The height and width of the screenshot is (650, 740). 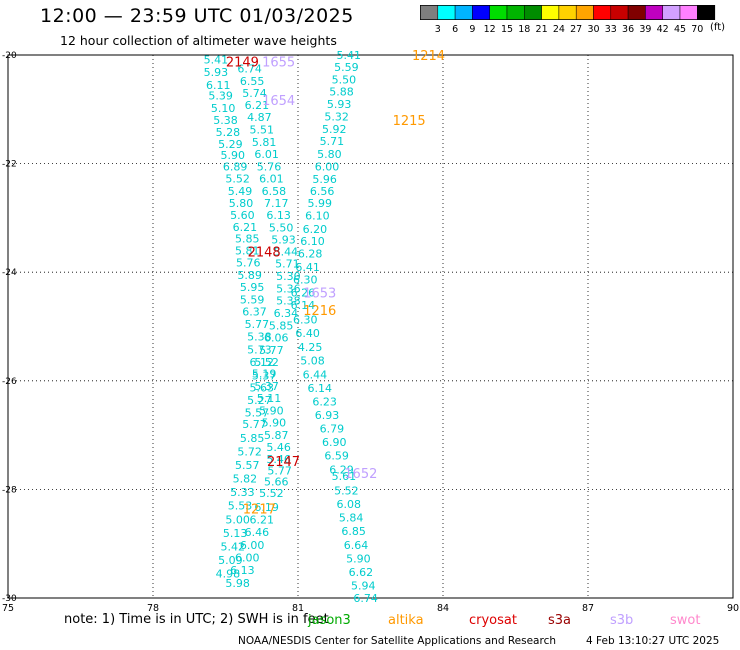 What do you see at coordinates (324, 401) in the screenshot?
I see `wave-height-label: 6.23` at bounding box center [324, 401].